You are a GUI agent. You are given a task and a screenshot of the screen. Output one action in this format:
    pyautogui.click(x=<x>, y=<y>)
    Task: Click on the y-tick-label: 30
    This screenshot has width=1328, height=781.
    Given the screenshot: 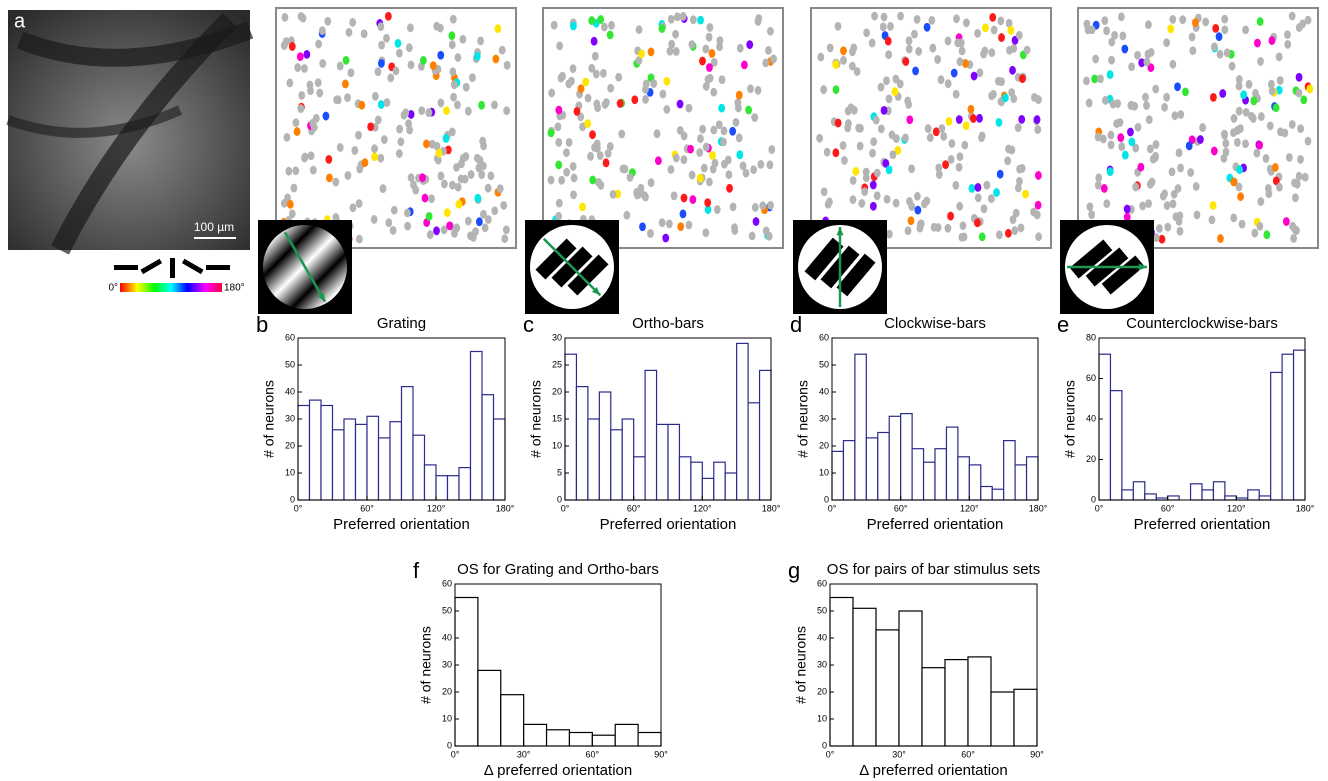 What is the action you would take?
    pyautogui.click(x=557, y=337)
    